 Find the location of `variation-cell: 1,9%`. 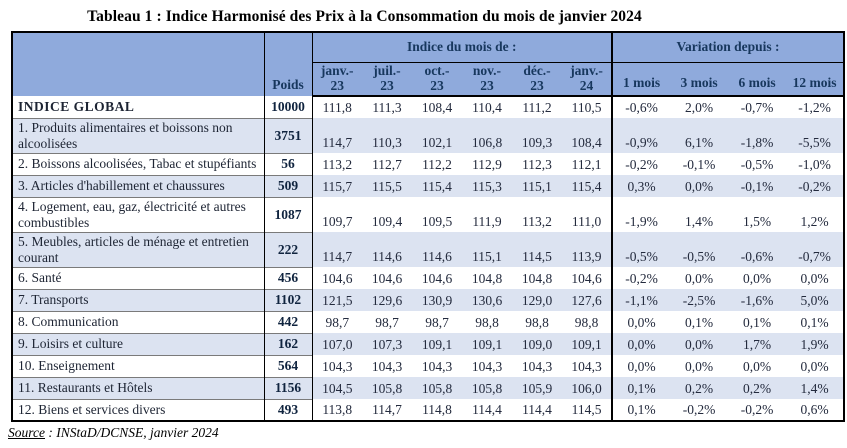

variation-cell: 1,9% is located at coordinates (814, 344).